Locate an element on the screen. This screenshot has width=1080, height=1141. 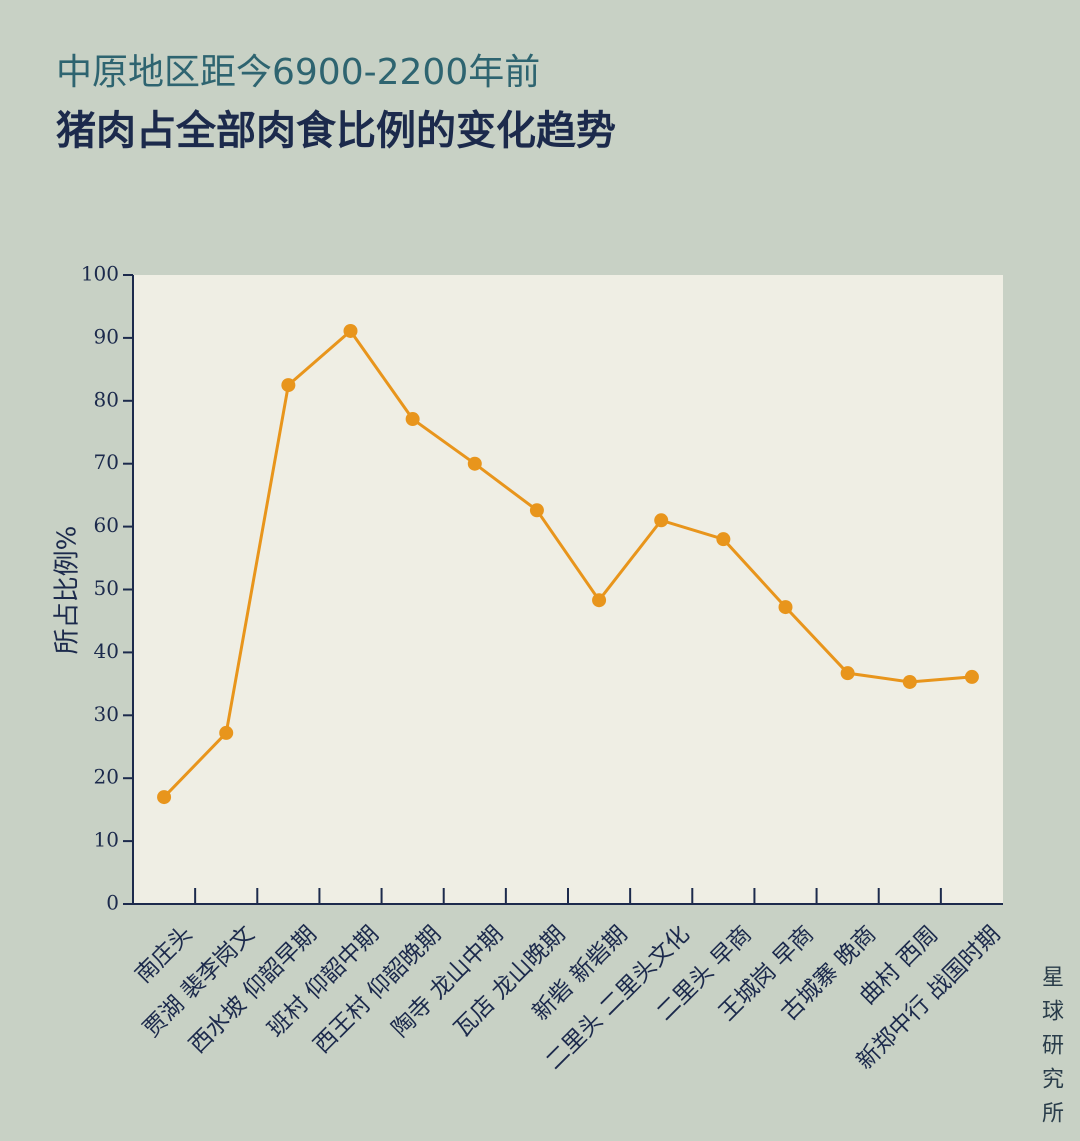
y-tick-label: 30 is located at coordinates (106, 714).